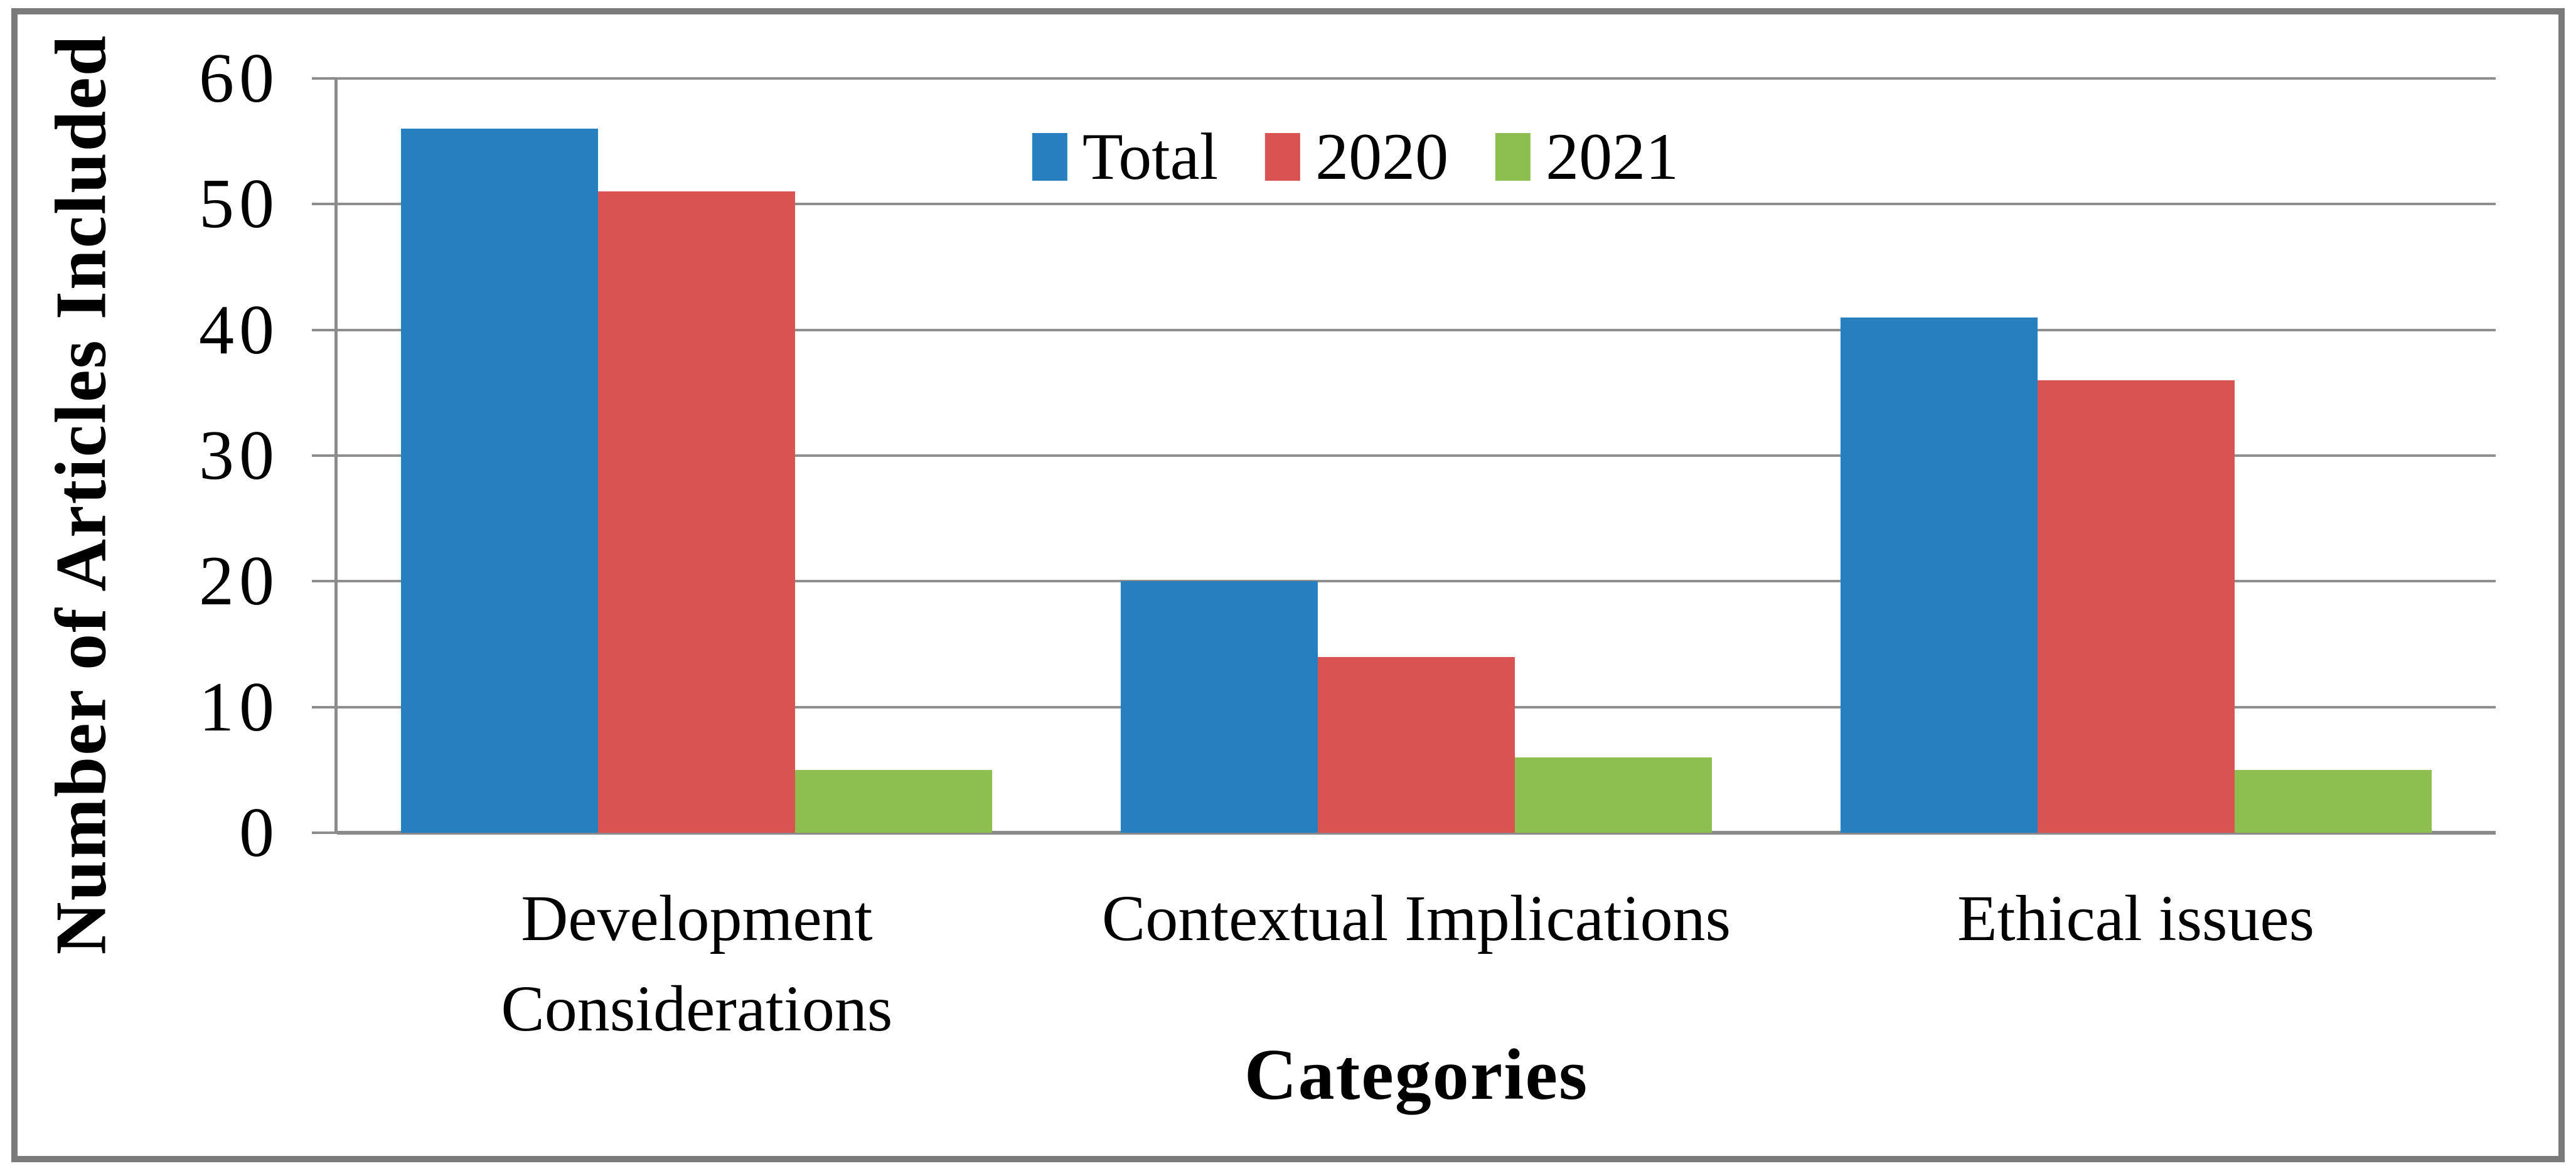 This screenshot has width=2576, height=1171. What do you see at coordinates (239, 707) in the screenshot?
I see `y-tick-label-10: 10` at bounding box center [239, 707].